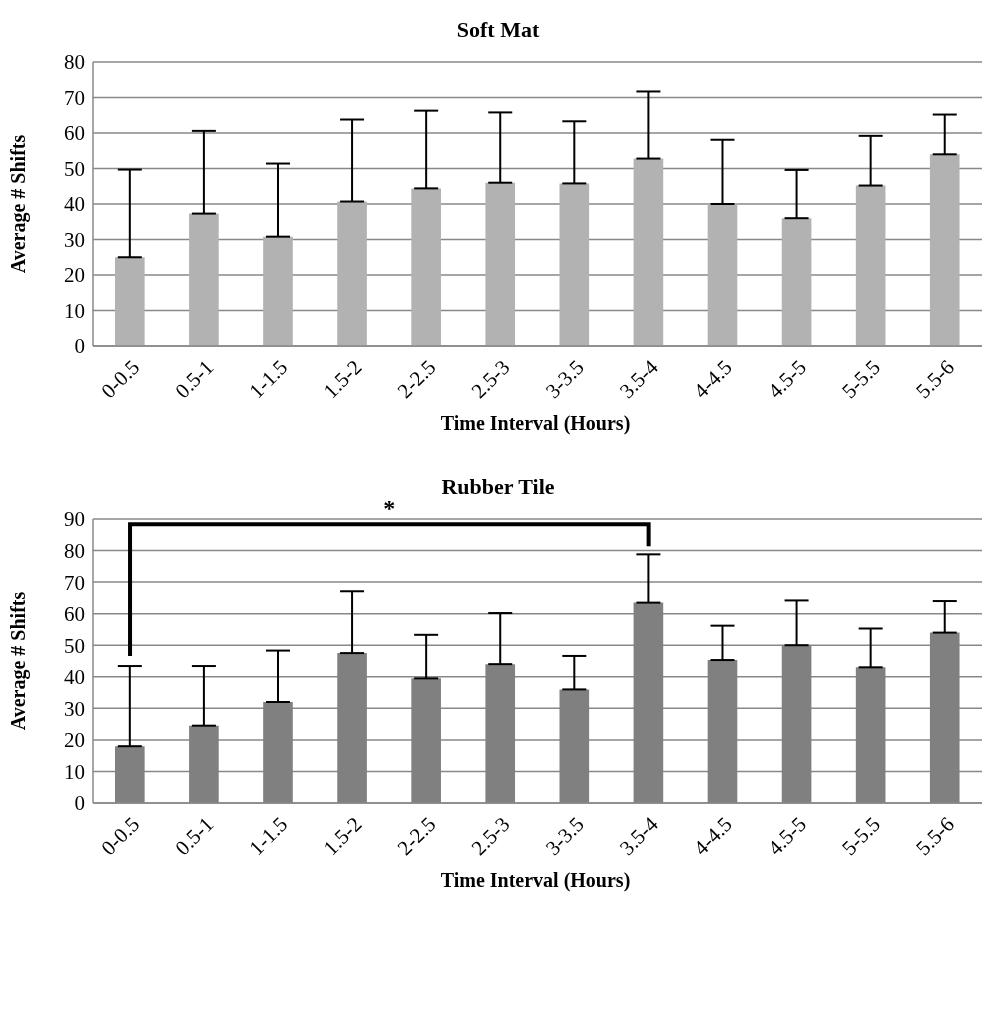  I want to click on y-tick-label: 90, so click(74, 519).